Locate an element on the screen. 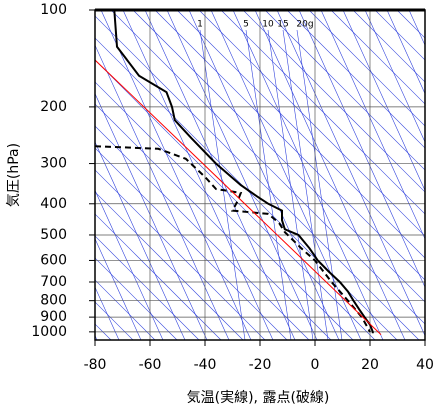  x-tick-label: 20 is located at coordinates (370, 365).